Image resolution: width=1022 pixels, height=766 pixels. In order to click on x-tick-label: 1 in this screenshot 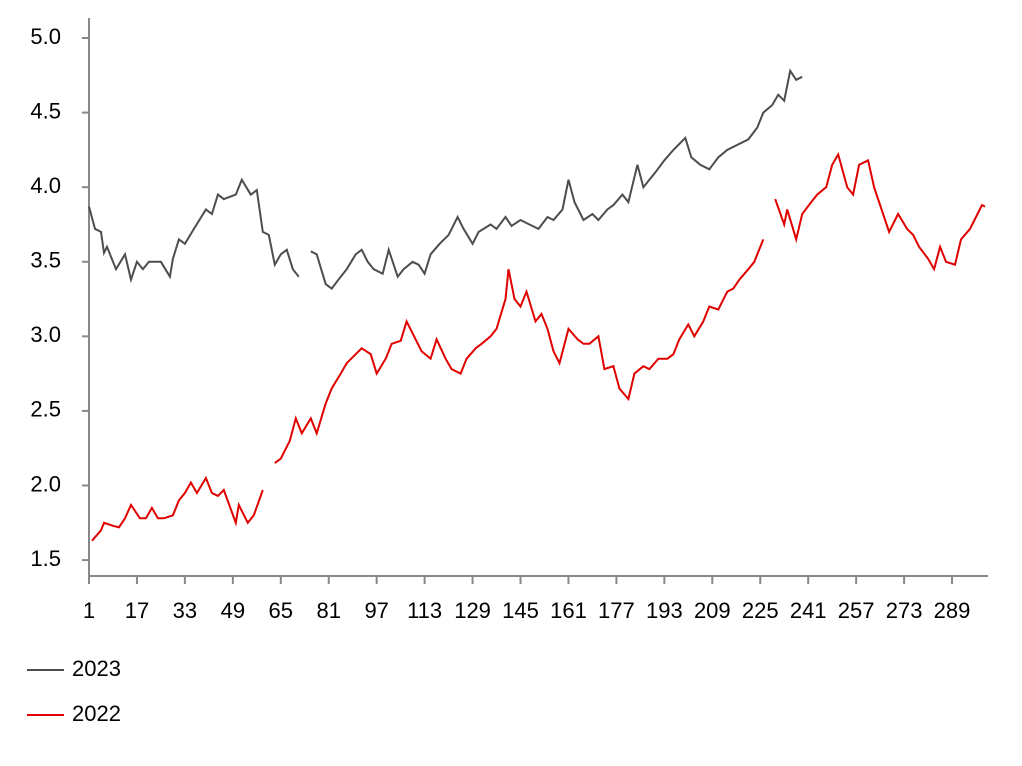, I will do `click(89, 610)`.